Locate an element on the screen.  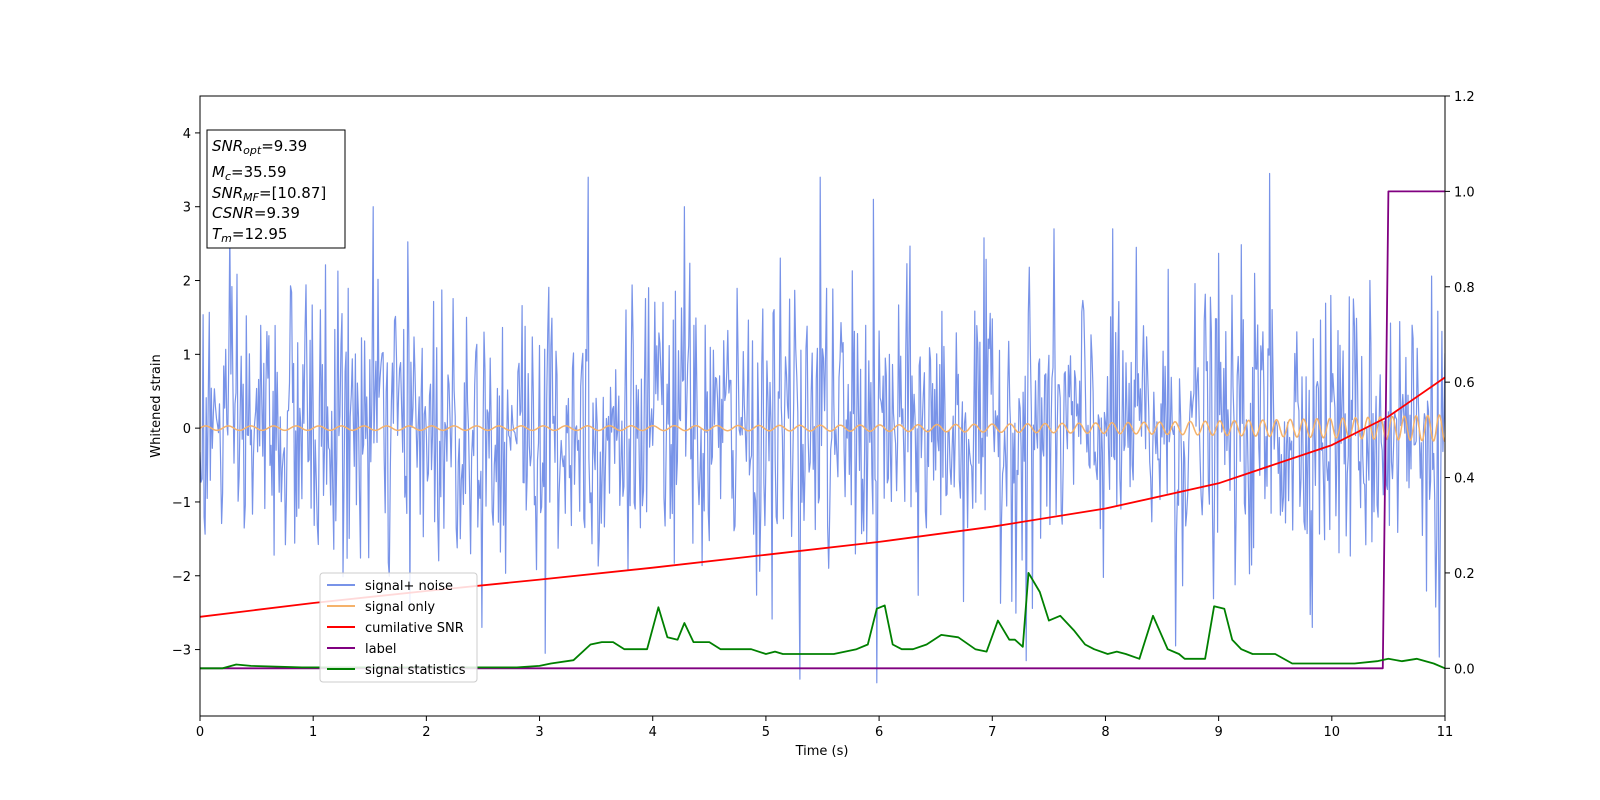
x-tick-label: 5 is located at coordinates (766, 732).